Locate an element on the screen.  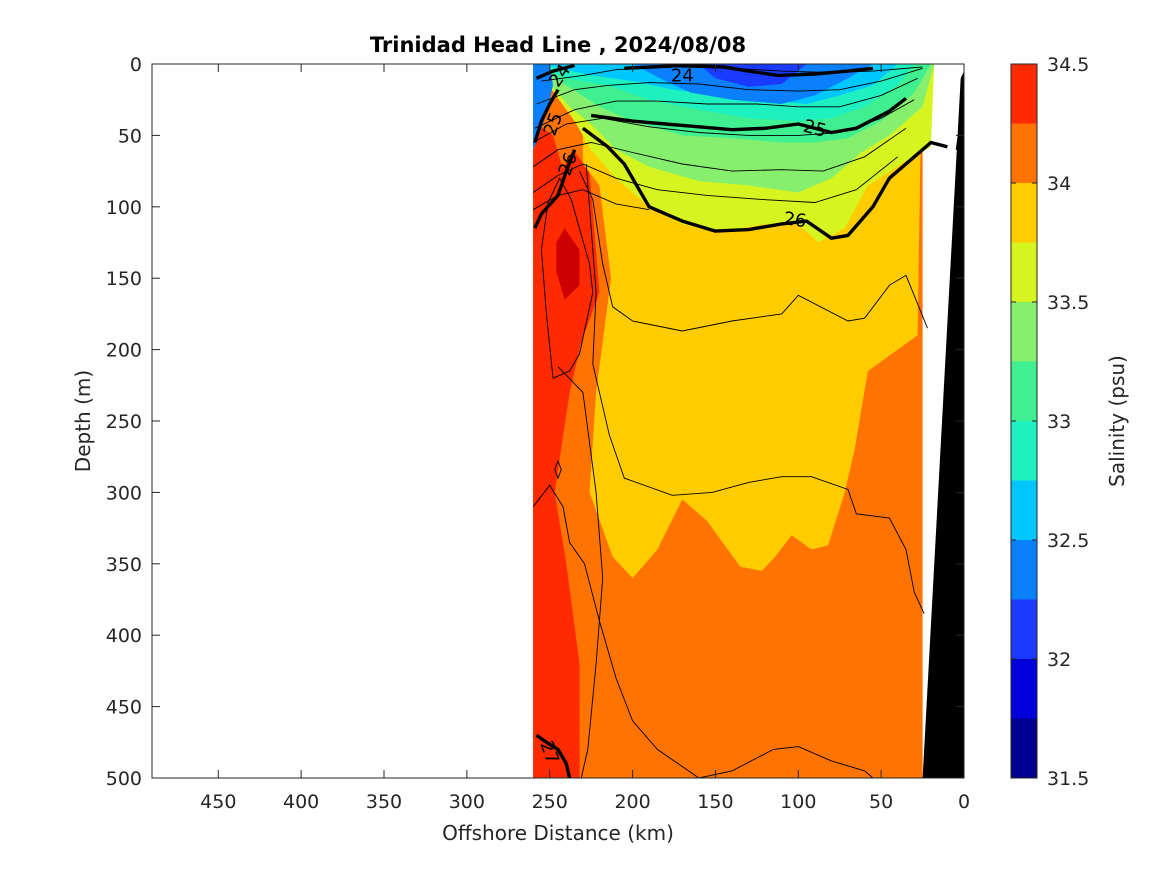
x-tick-label: 400 is located at coordinates (301, 802).